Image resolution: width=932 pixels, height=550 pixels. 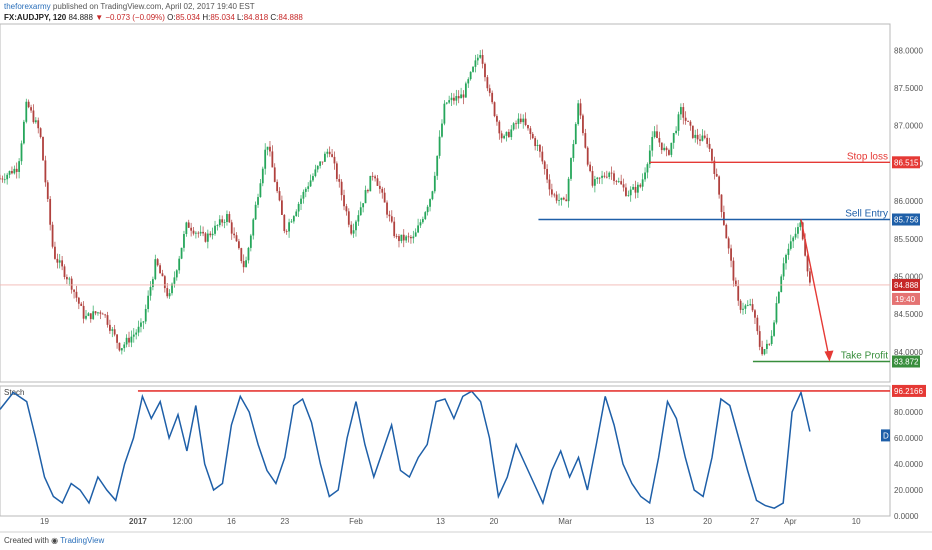 I want to click on stoch-legend-letter: D, so click(x=886, y=435).